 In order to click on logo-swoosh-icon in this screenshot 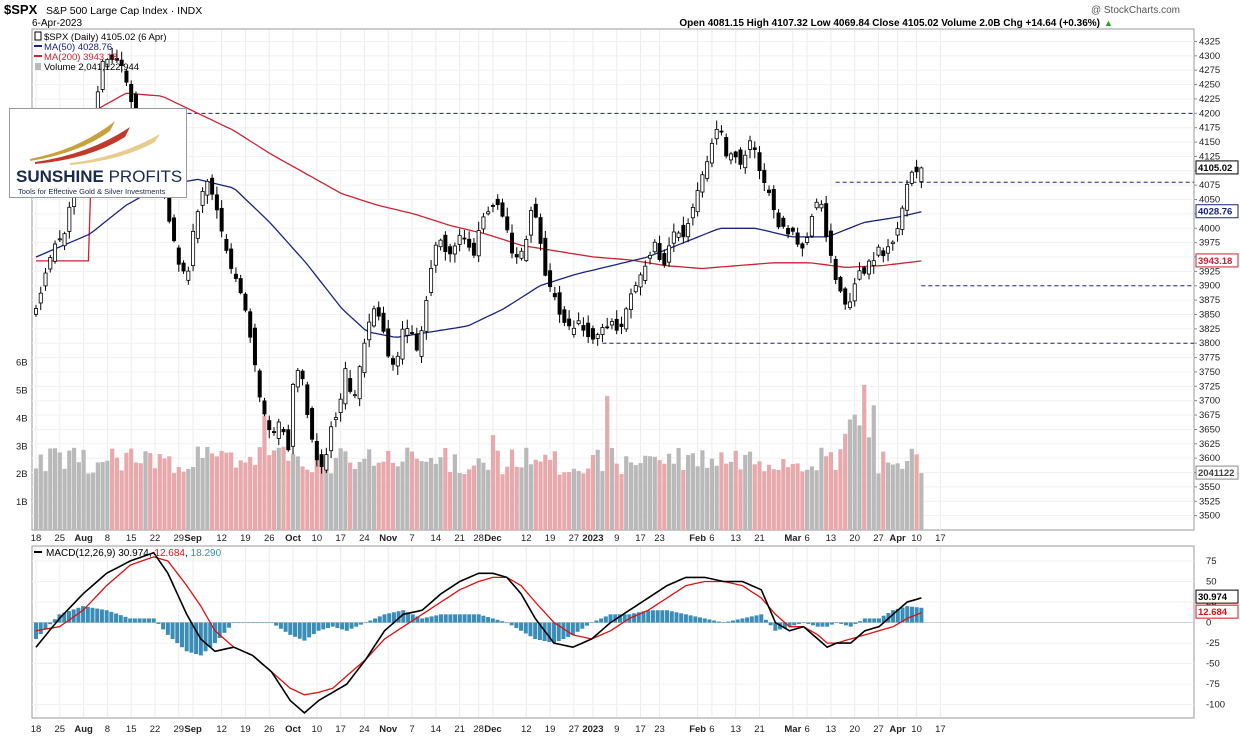, I will do `click(95, 143)`.